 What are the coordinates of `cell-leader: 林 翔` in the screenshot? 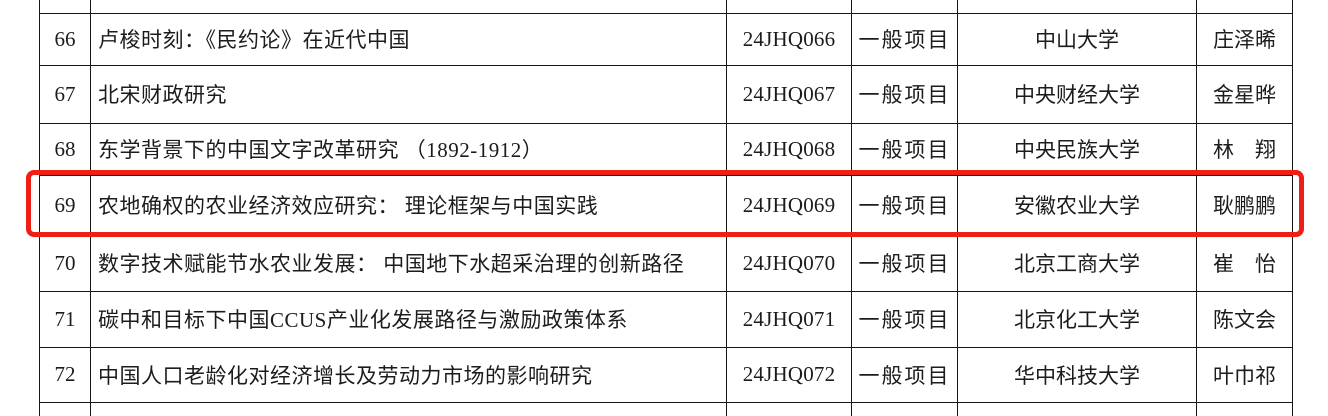 It's located at (1244, 149).